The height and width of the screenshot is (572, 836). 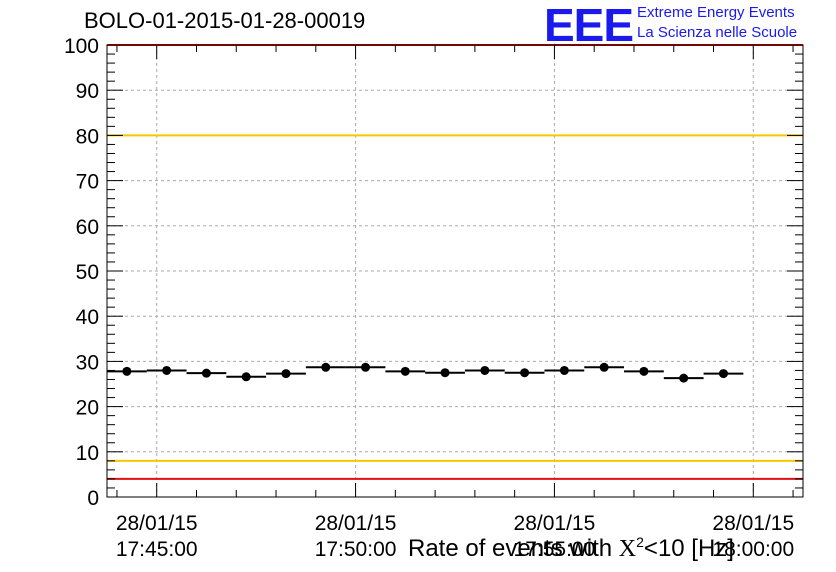 I want to click on x-axis-title-suffix: <10 [Hz], so click(x=688, y=548).